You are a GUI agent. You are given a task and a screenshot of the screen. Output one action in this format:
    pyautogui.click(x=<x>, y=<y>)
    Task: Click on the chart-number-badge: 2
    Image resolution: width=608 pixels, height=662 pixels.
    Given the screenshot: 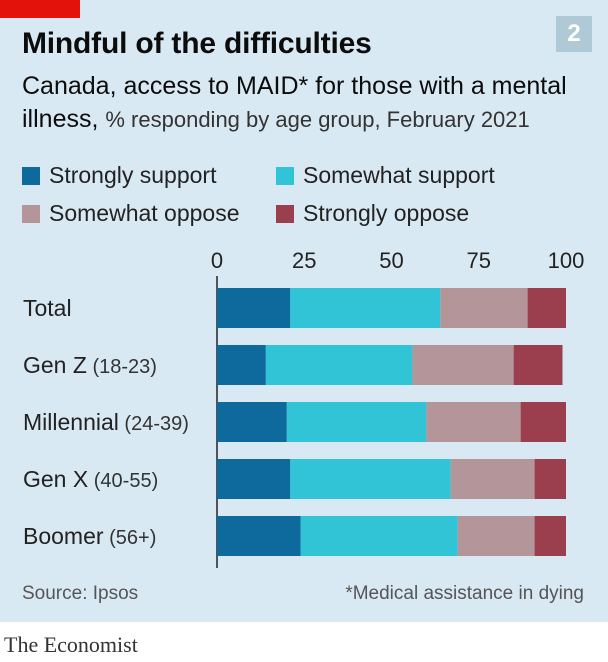 What is the action you would take?
    pyautogui.click(x=574, y=34)
    